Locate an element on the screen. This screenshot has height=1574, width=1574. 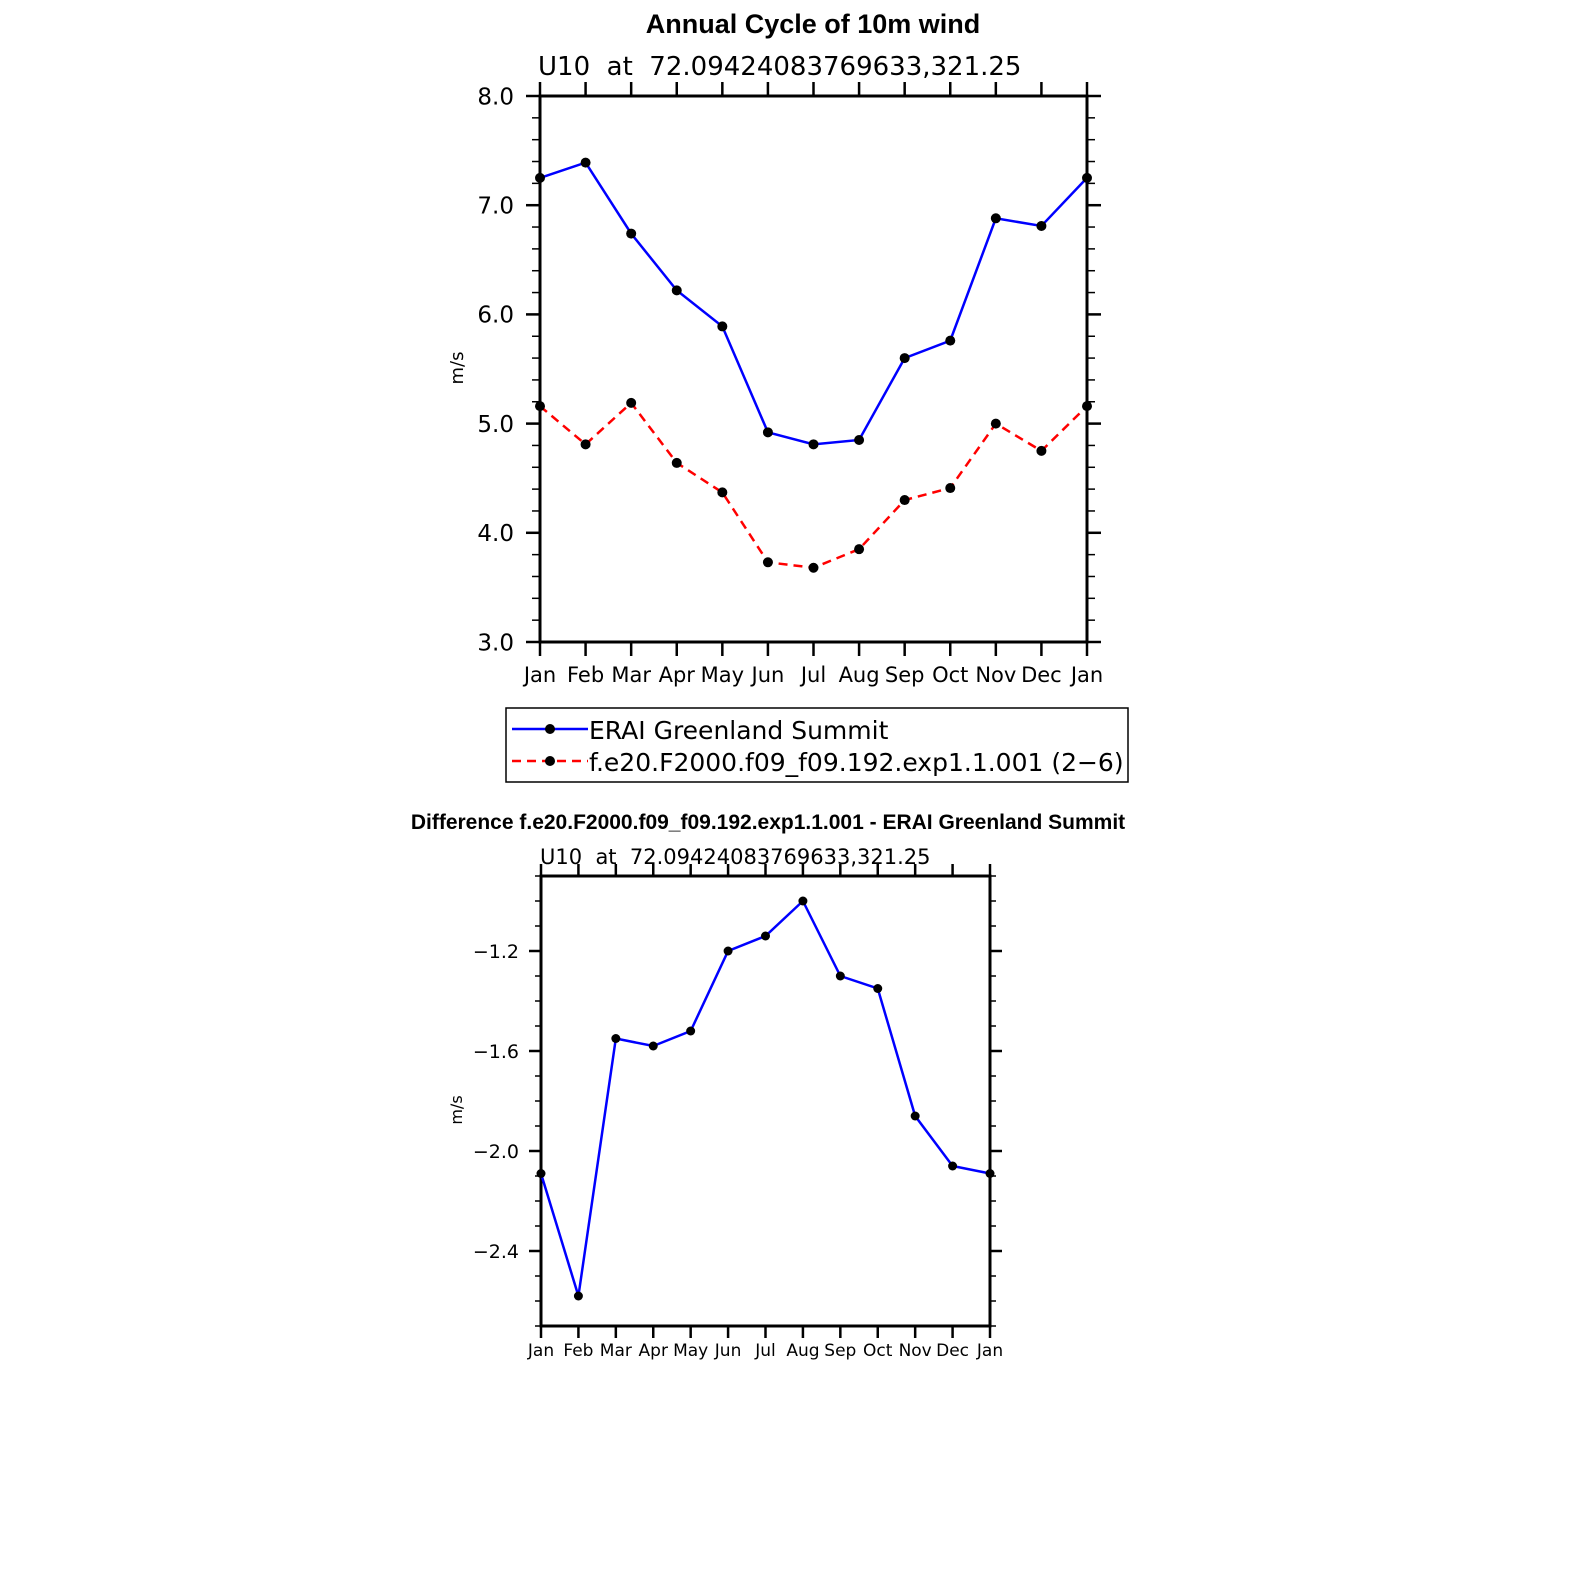
y-tick-label: −2.4 is located at coordinates (496, 1252).